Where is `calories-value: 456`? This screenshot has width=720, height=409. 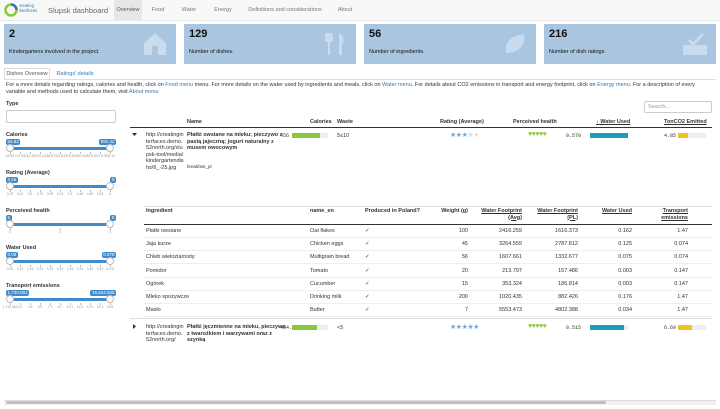
calories-value: 456 is located at coordinates (285, 136).